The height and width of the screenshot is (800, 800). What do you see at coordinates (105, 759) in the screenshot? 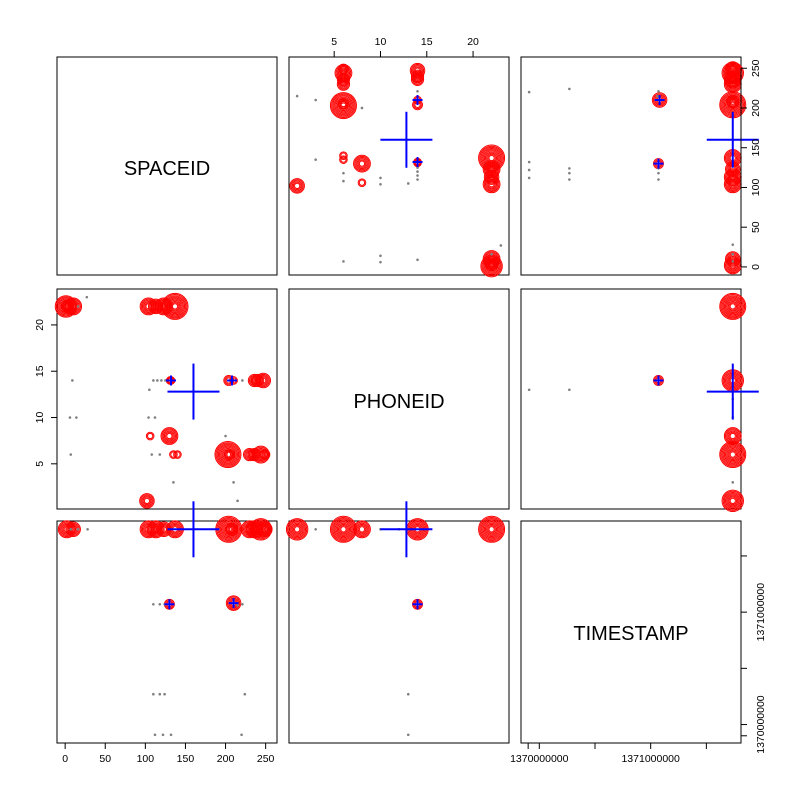
I see `tick-label-spaceid: 50` at bounding box center [105, 759].